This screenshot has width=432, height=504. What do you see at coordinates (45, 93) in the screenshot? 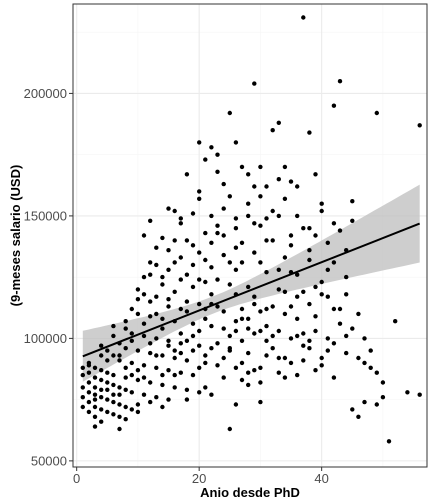
I see `y-tick-label: 200000` at bounding box center [45, 93].